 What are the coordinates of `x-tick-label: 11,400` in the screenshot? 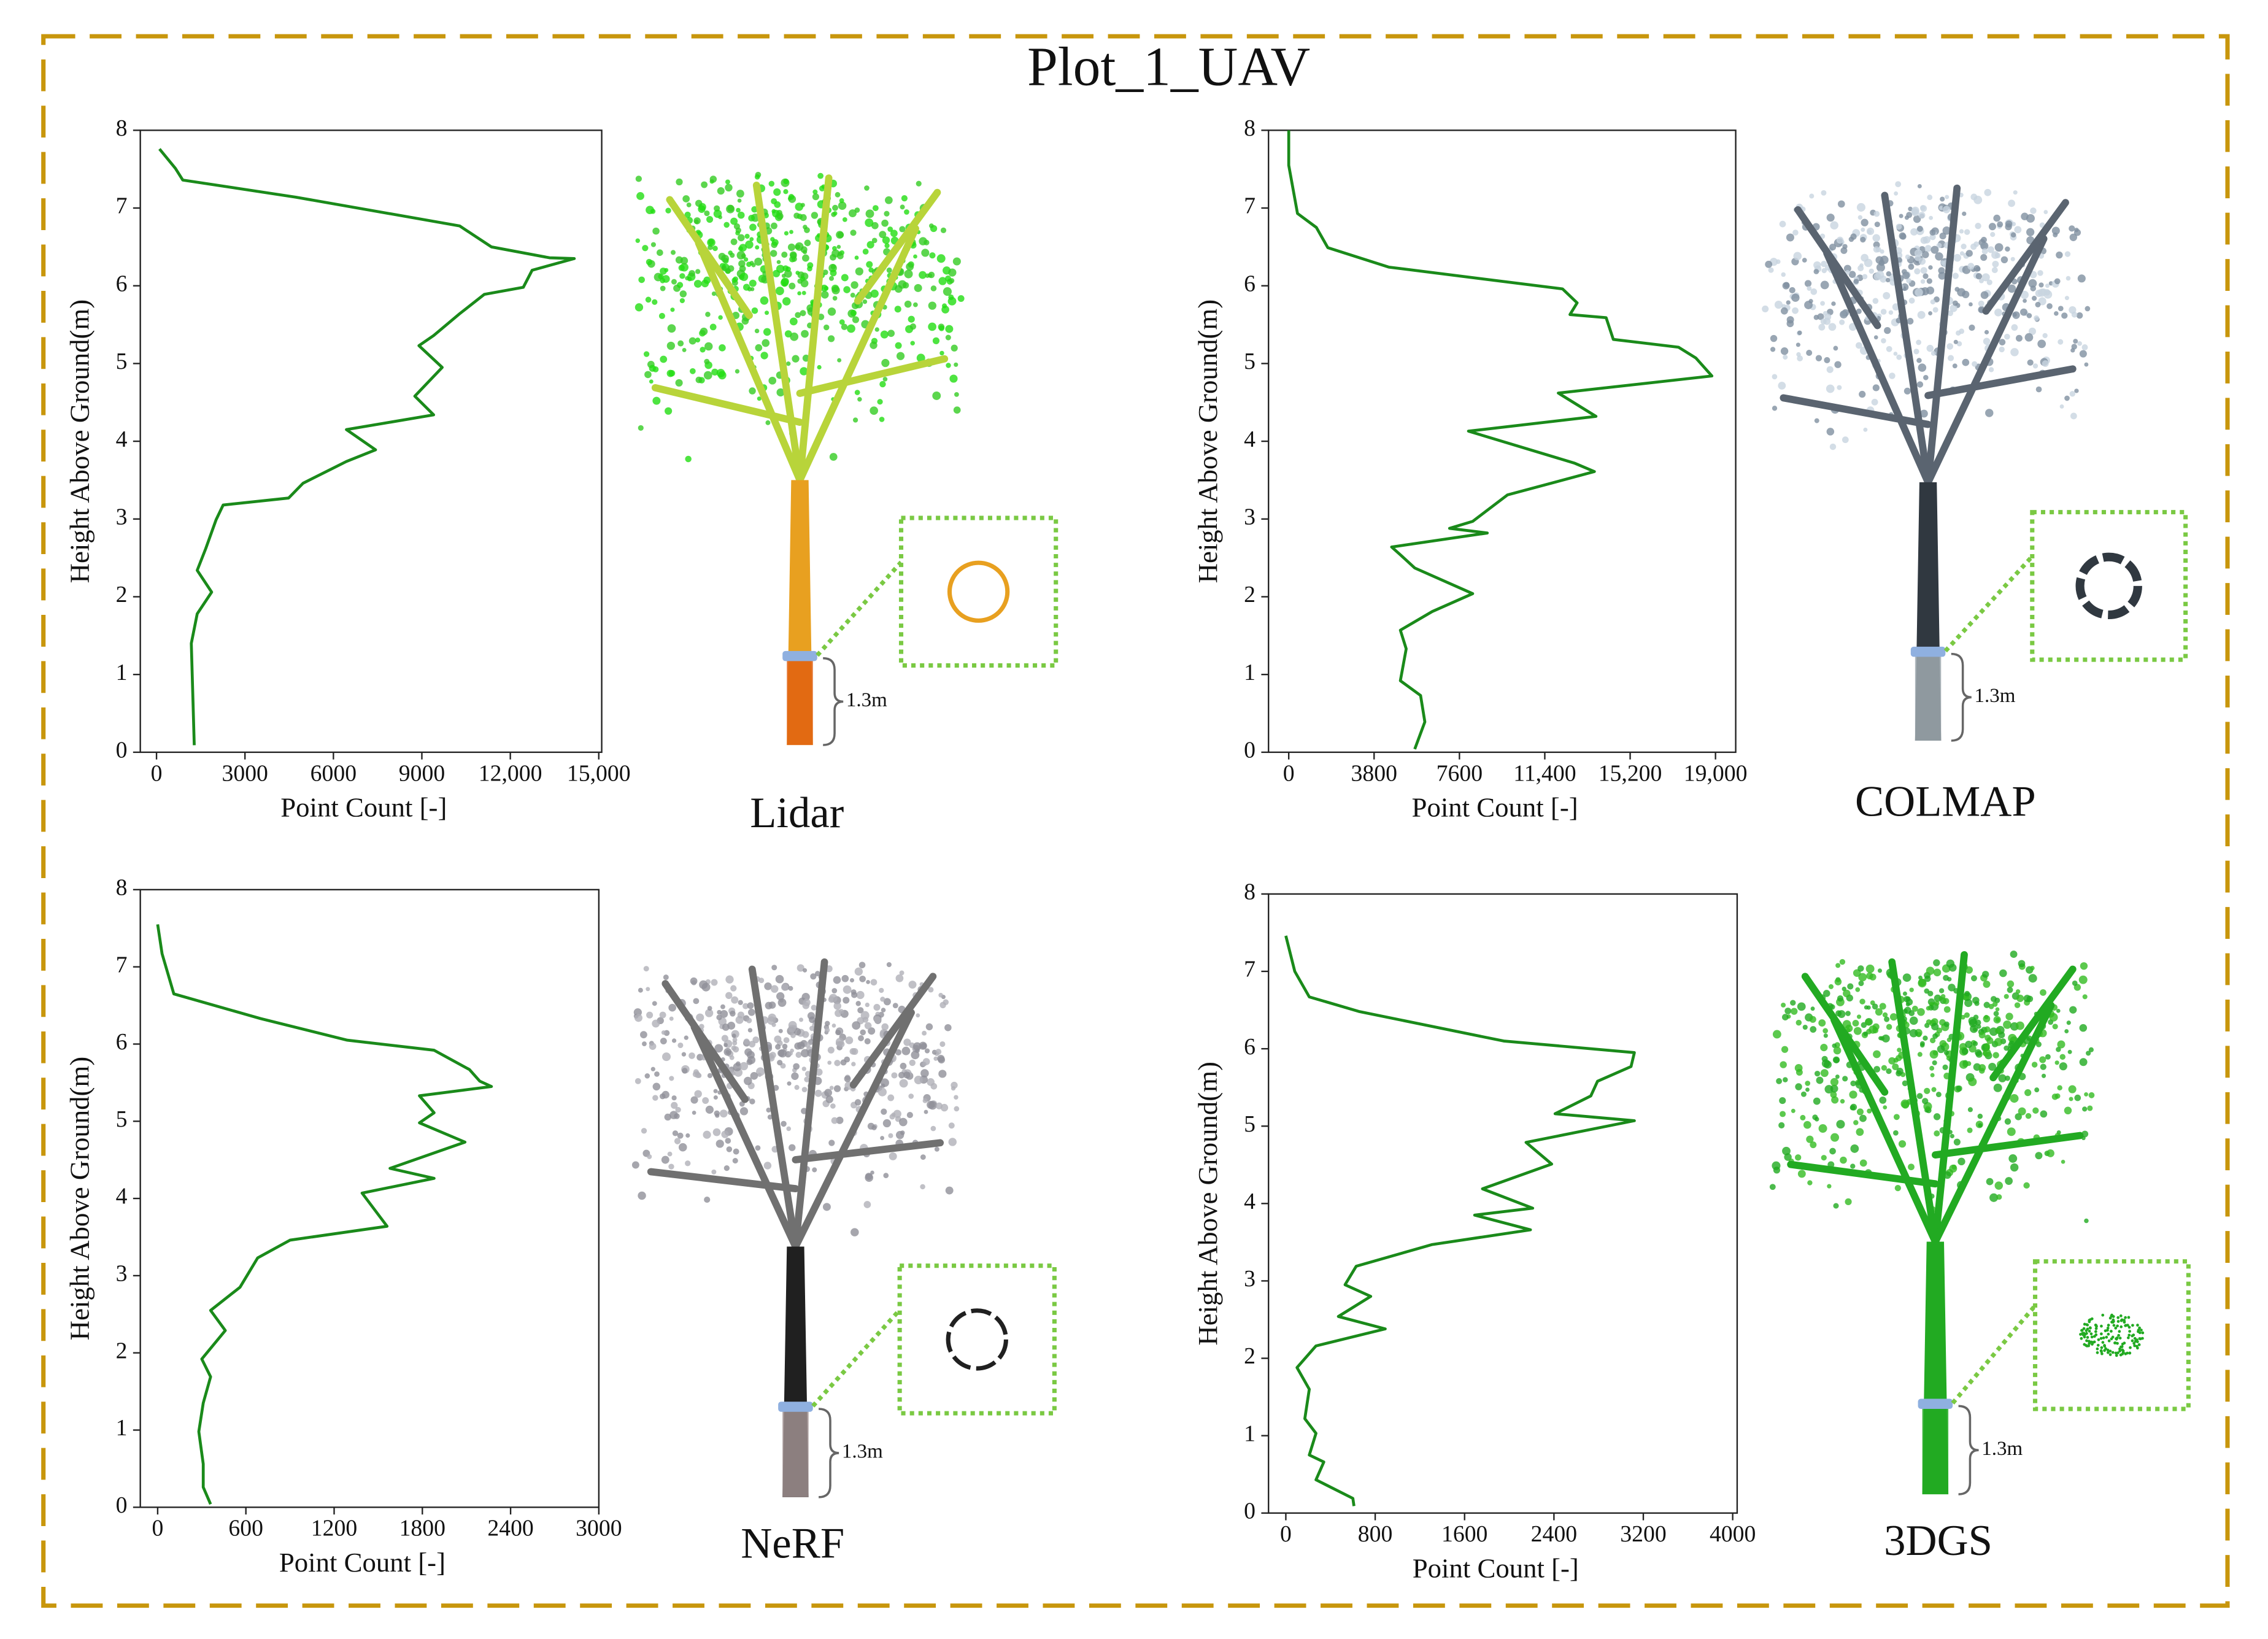 It's located at (1544, 773).